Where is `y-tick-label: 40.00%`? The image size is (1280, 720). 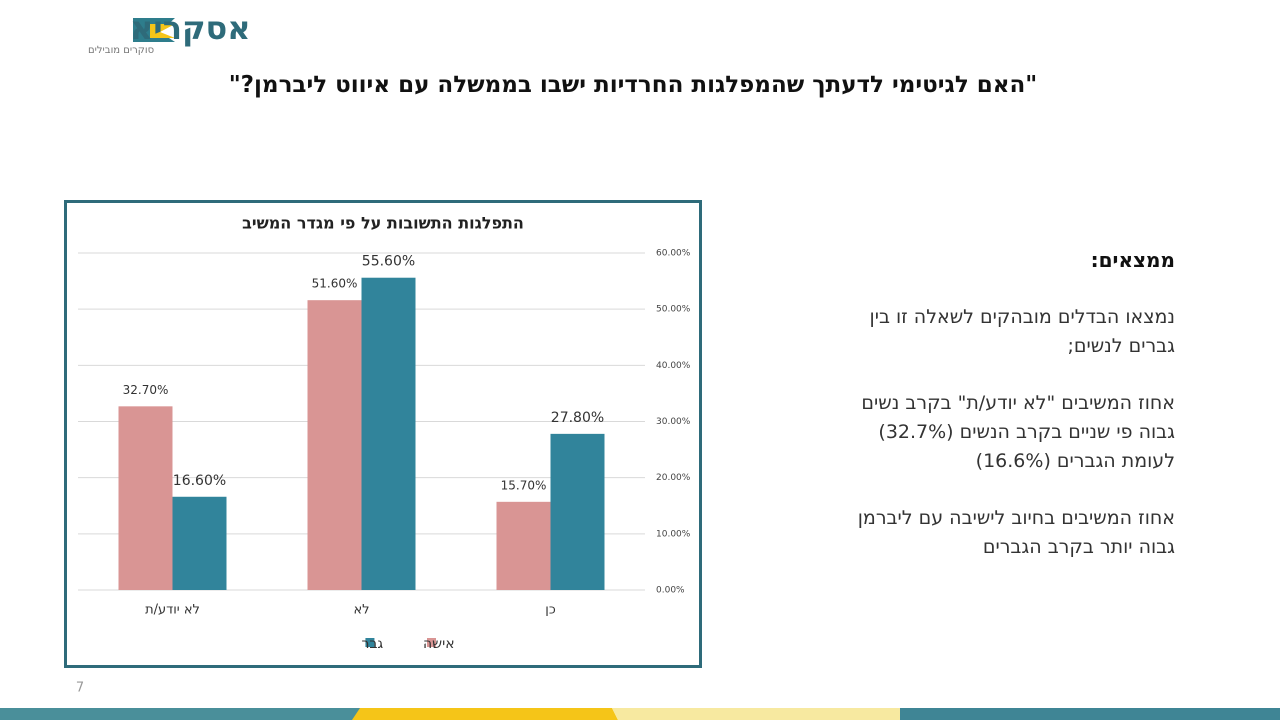
y-tick-label: 40.00% is located at coordinates (673, 366).